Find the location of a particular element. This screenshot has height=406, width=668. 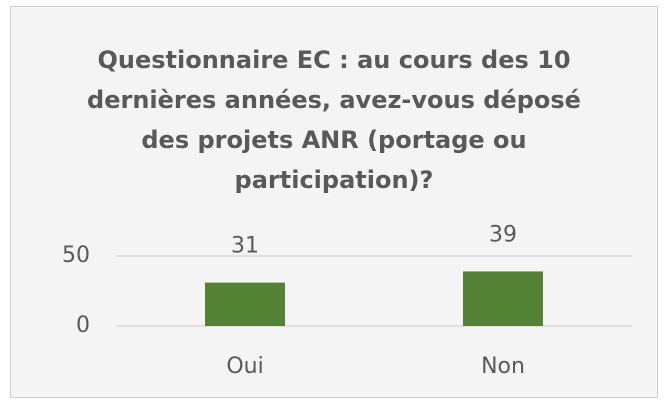

y-tick-label: 50 is located at coordinates (76, 255).